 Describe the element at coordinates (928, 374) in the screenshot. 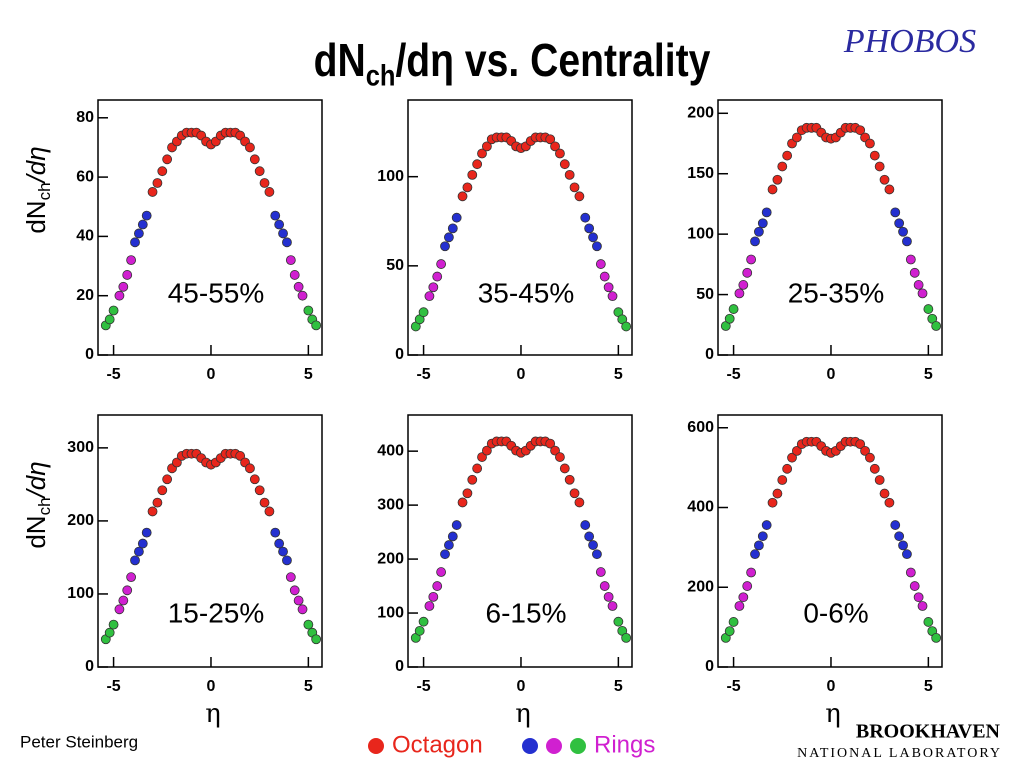

I see `x-tick-label: 5` at that location.